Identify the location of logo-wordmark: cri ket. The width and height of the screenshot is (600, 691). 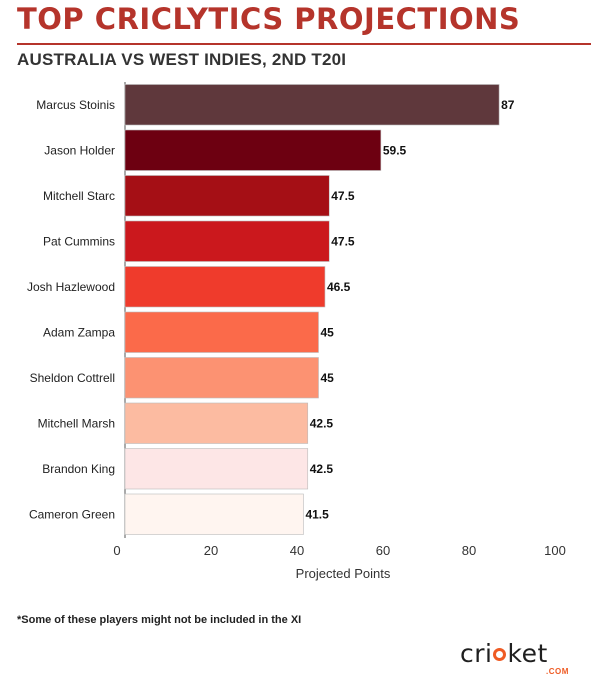
(504, 653).